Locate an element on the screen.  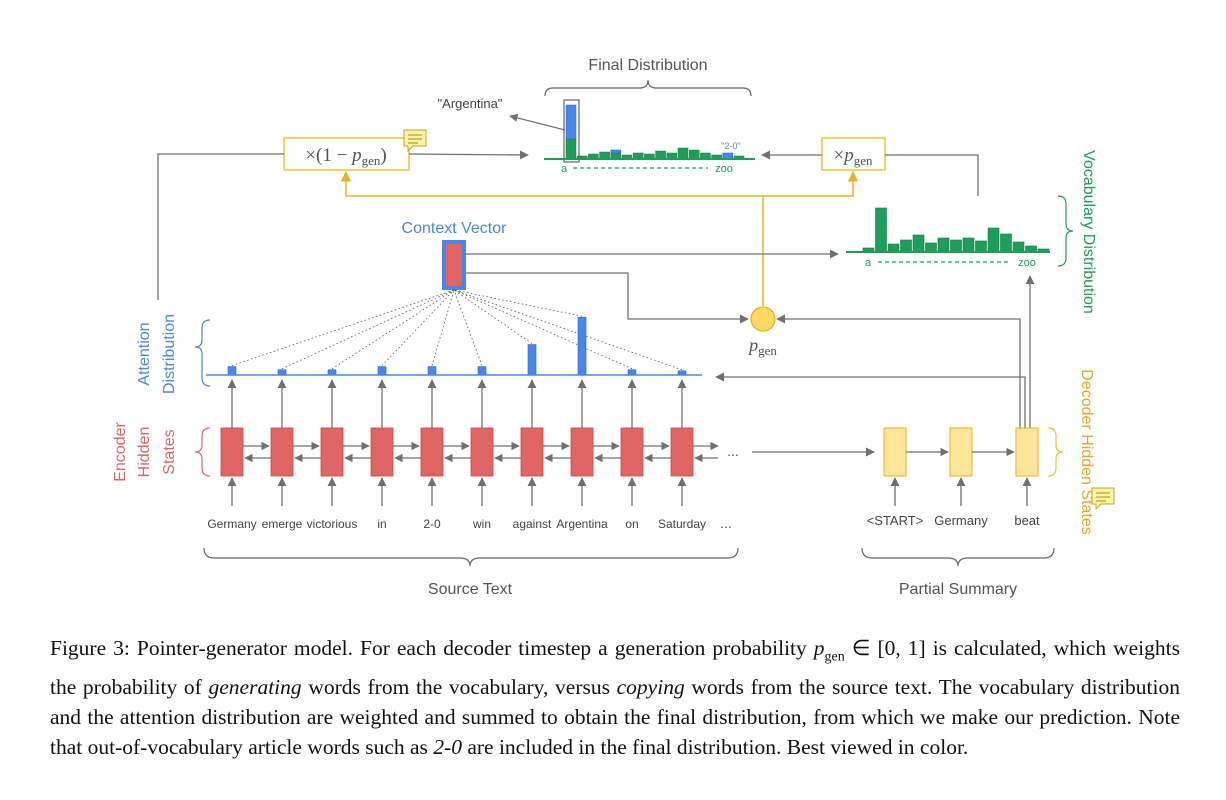
one-minus-text: ×(1 − is located at coordinates (328, 155).